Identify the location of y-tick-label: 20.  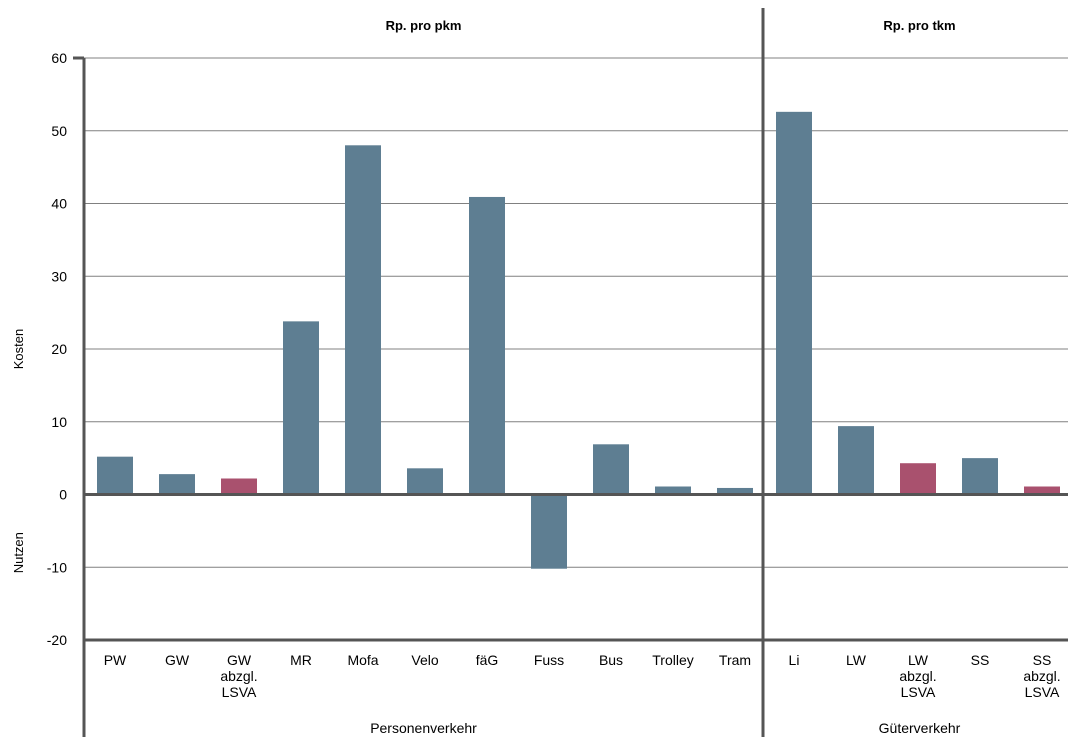
(59, 349).